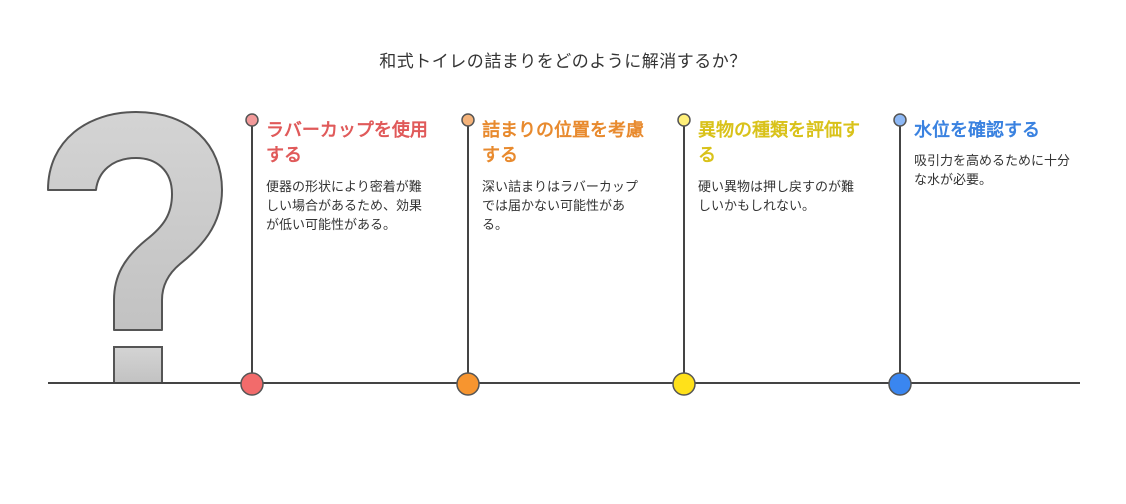  Describe the element at coordinates (135, 247) in the screenshot. I see `question-mark-icon` at that location.